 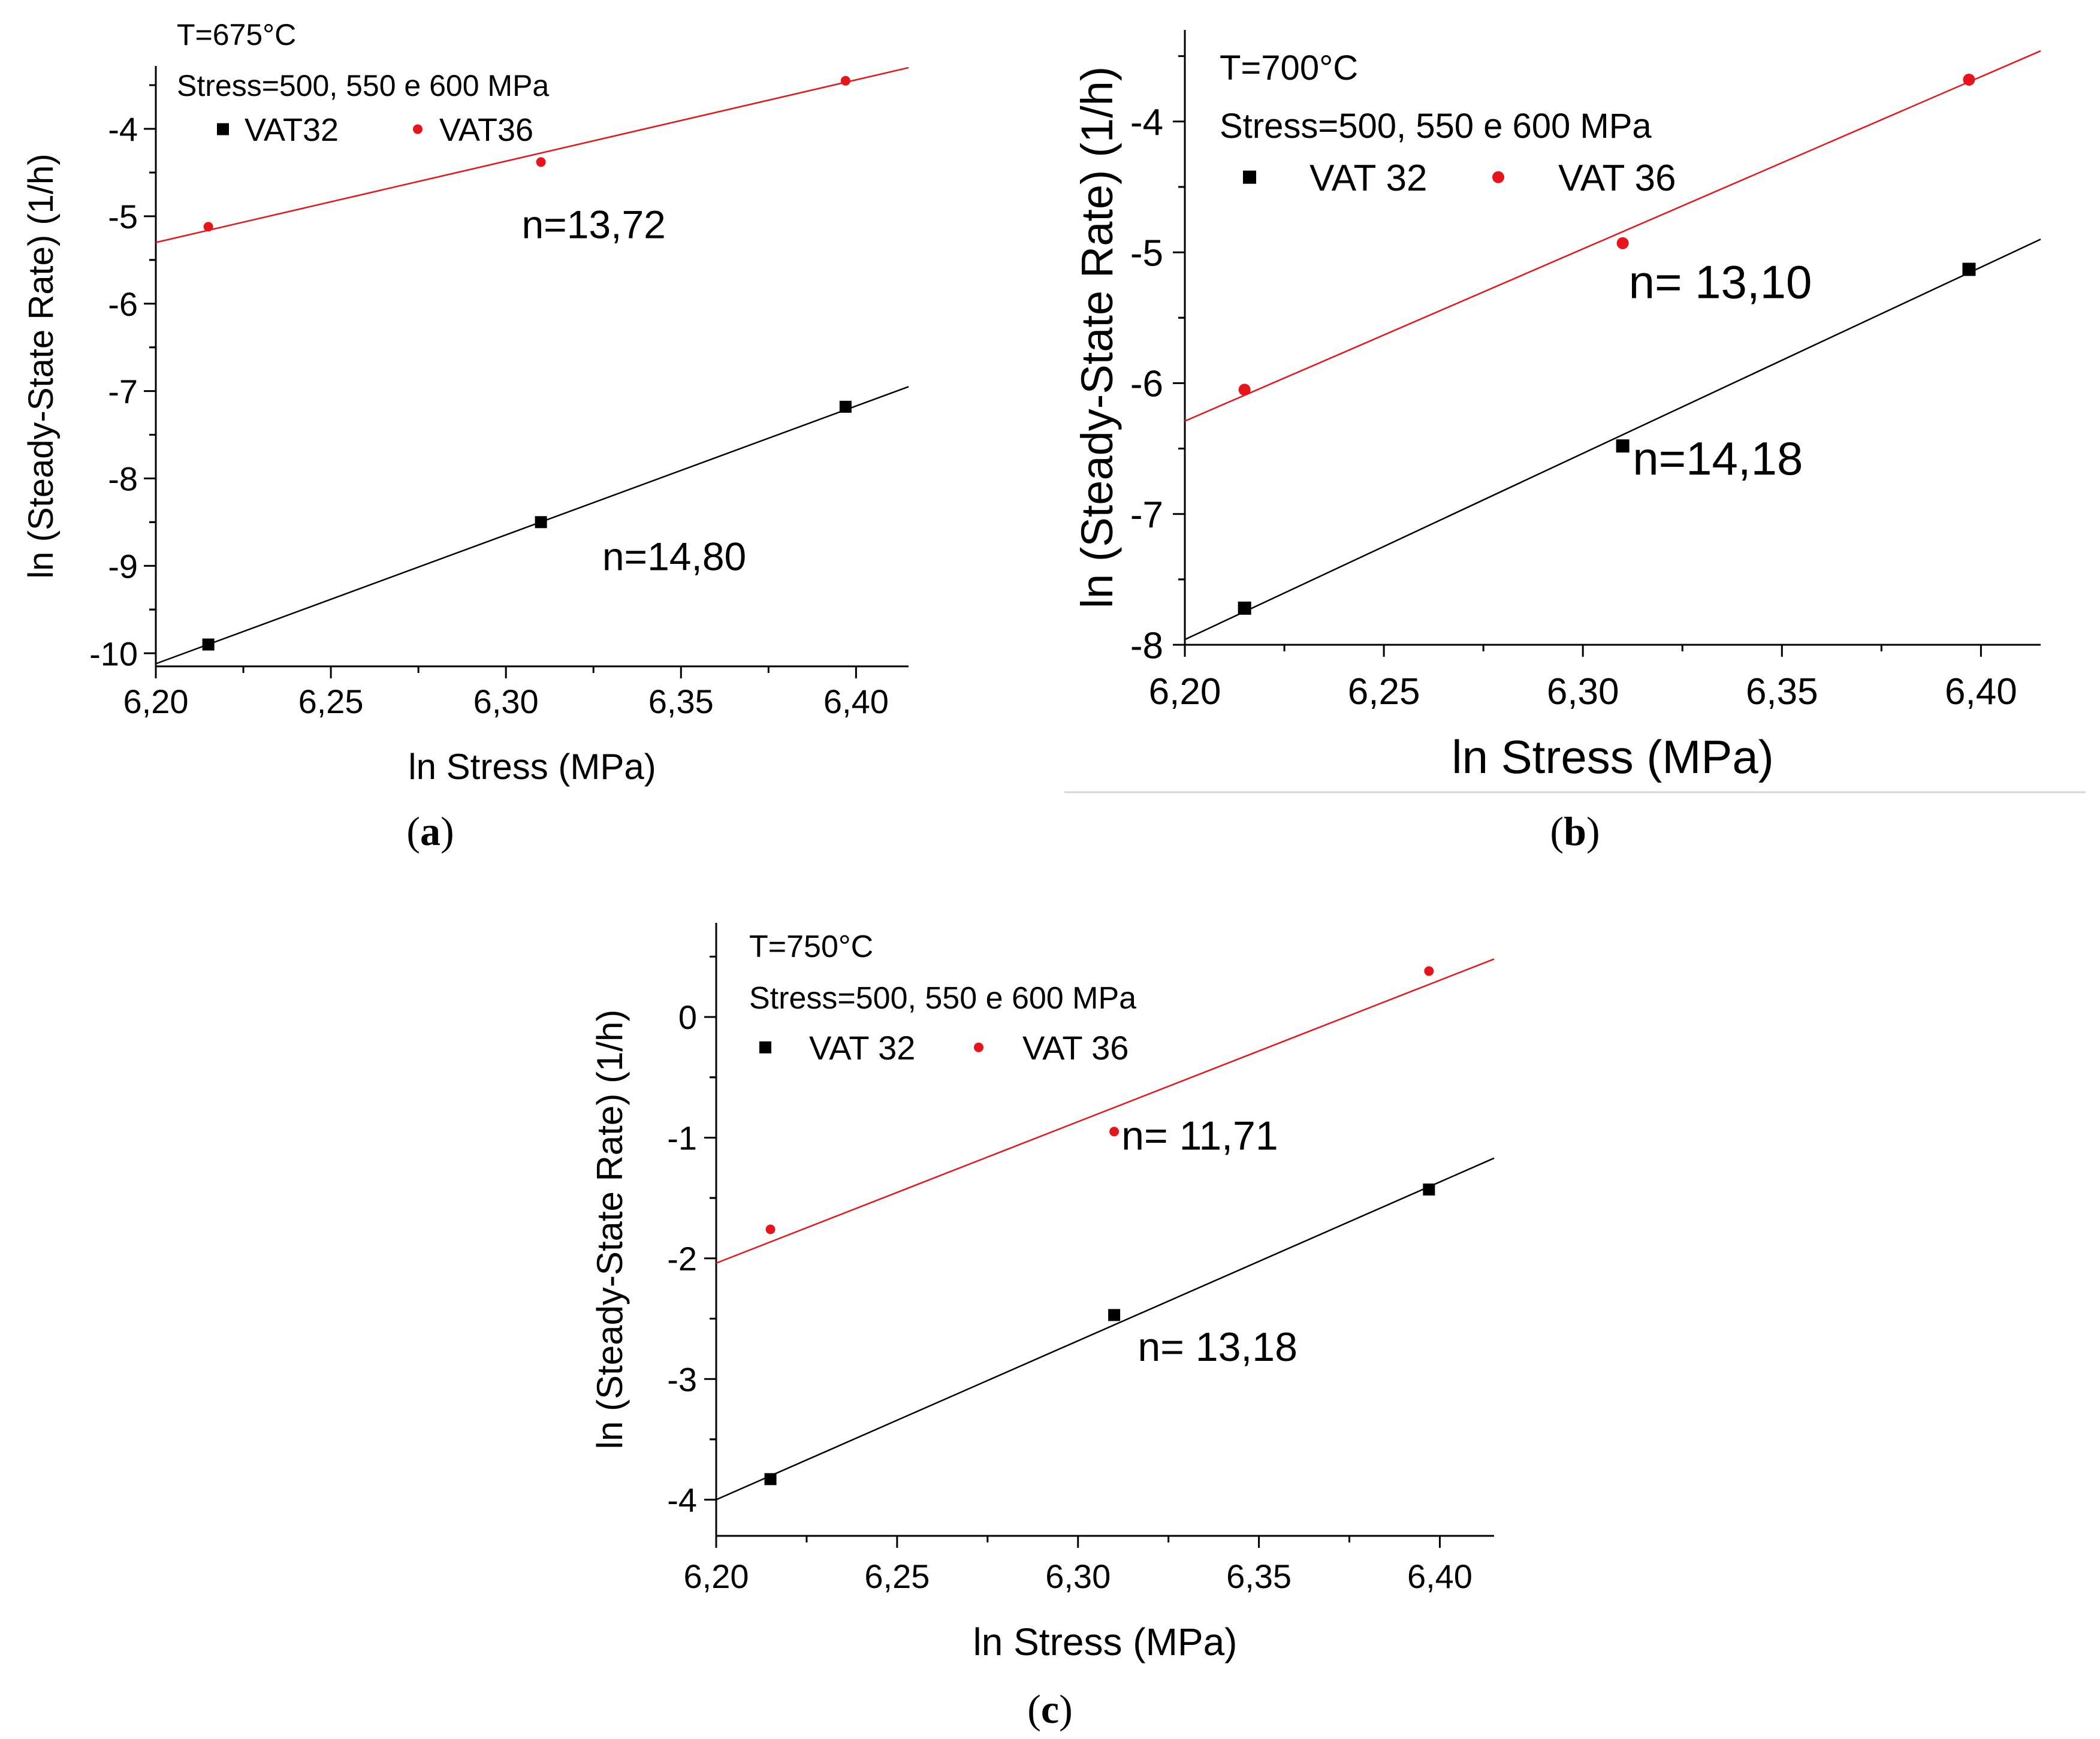 What do you see at coordinates (1718, 458) in the screenshot?
I see `slope-annotation: n=14,18` at bounding box center [1718, 458].